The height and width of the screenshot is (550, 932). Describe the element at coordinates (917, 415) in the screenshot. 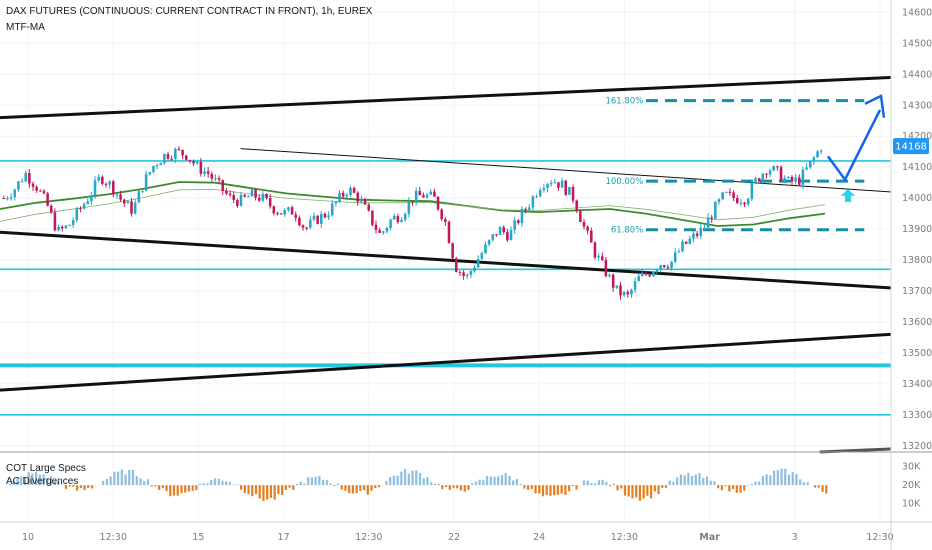

I see `y-tick-label: 13300` at that location.